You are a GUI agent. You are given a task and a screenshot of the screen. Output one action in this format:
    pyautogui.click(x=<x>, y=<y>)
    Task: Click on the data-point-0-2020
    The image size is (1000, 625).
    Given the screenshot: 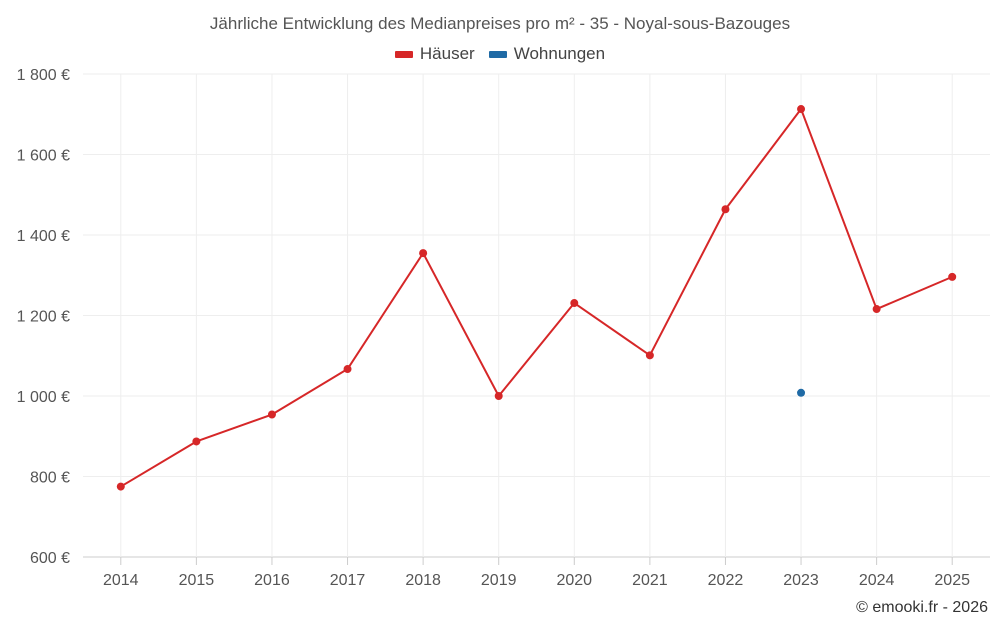 What is the action you would take?
    pyautogui.click(x=574, y=303)
    